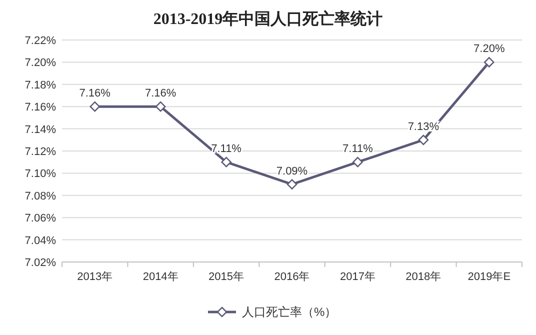 This screenshot has height=335, width=536. I want to click on y-tick-label: 7.06%, so click(40, 218).